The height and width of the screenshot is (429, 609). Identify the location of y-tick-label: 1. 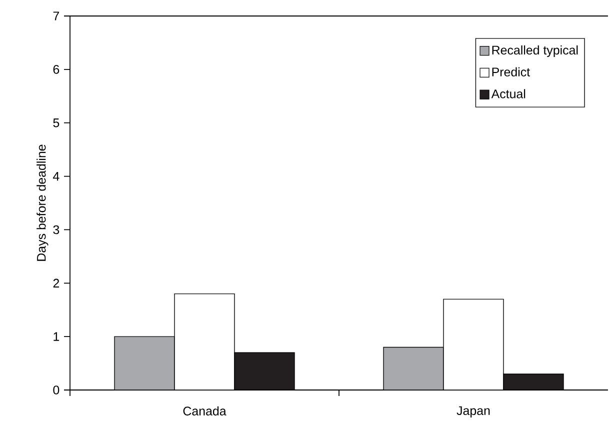
(57, 336).